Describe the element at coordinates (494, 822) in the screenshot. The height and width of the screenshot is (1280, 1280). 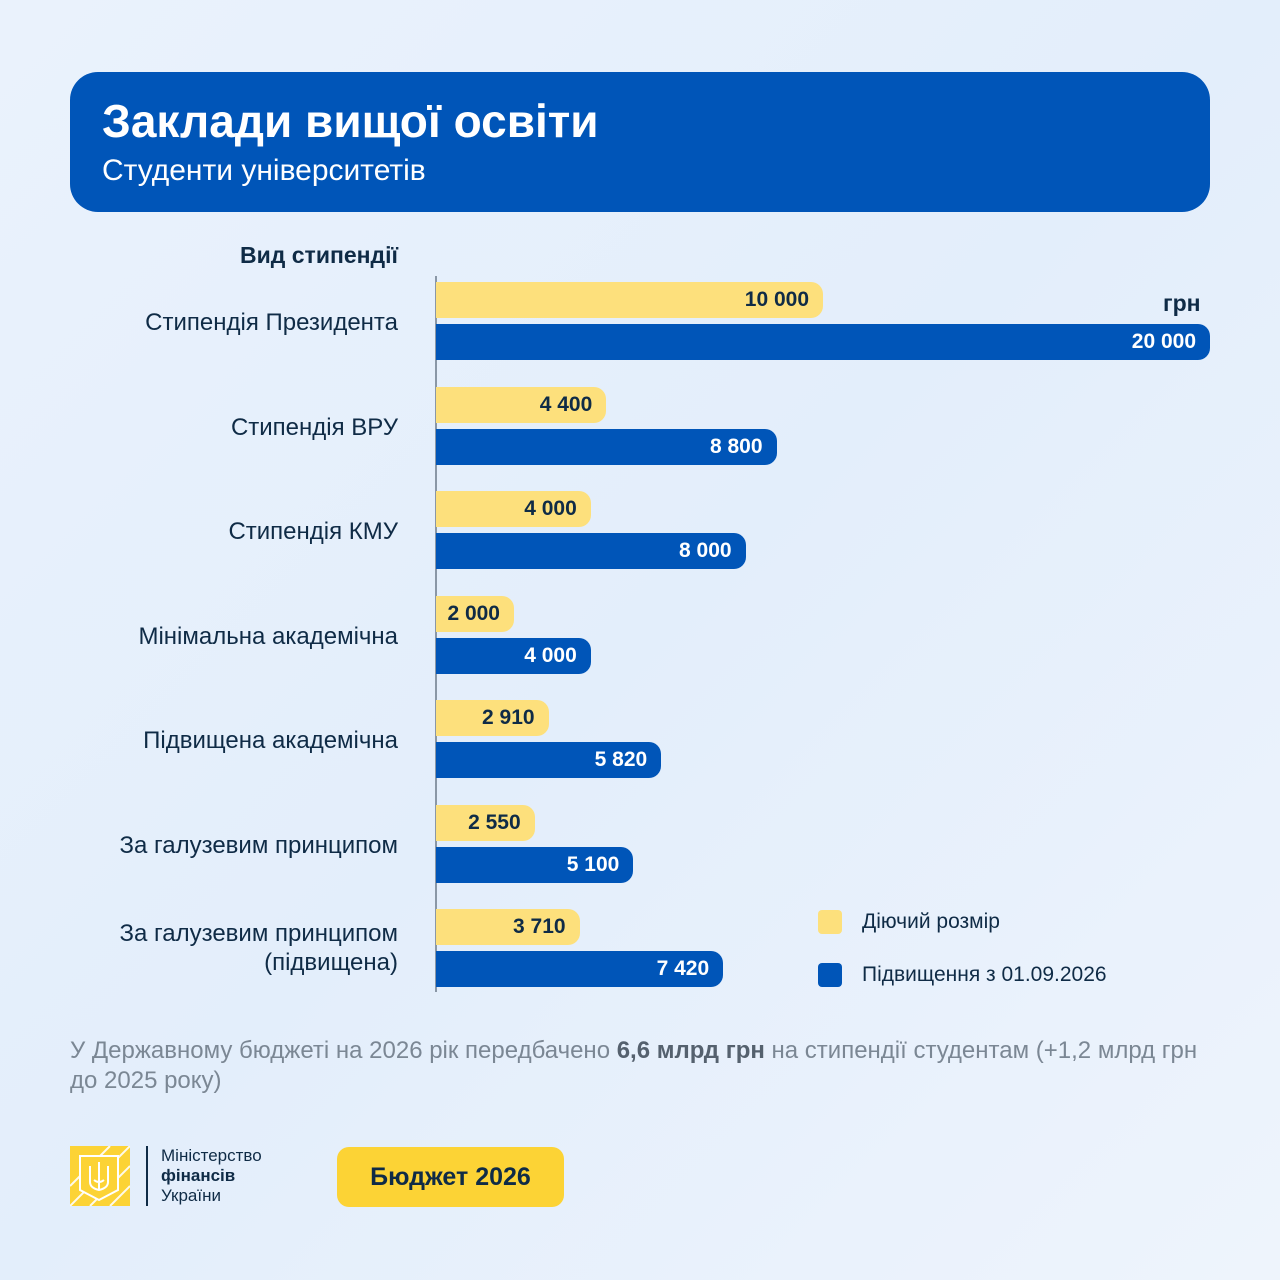
I see `data-label: 2 550` at that location.